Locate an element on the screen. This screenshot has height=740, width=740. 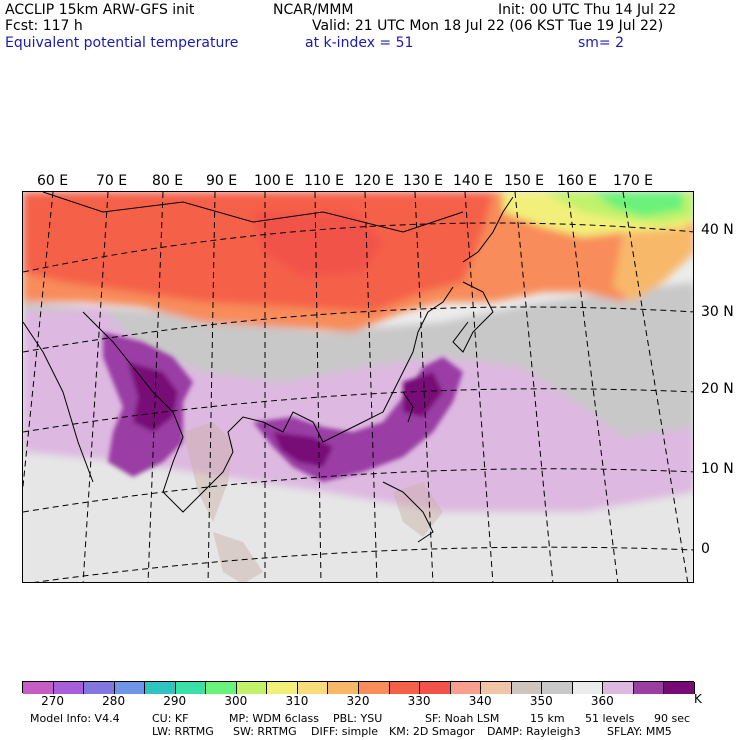
cu-scheme: CU: KF is located at coordinates (170, 718).